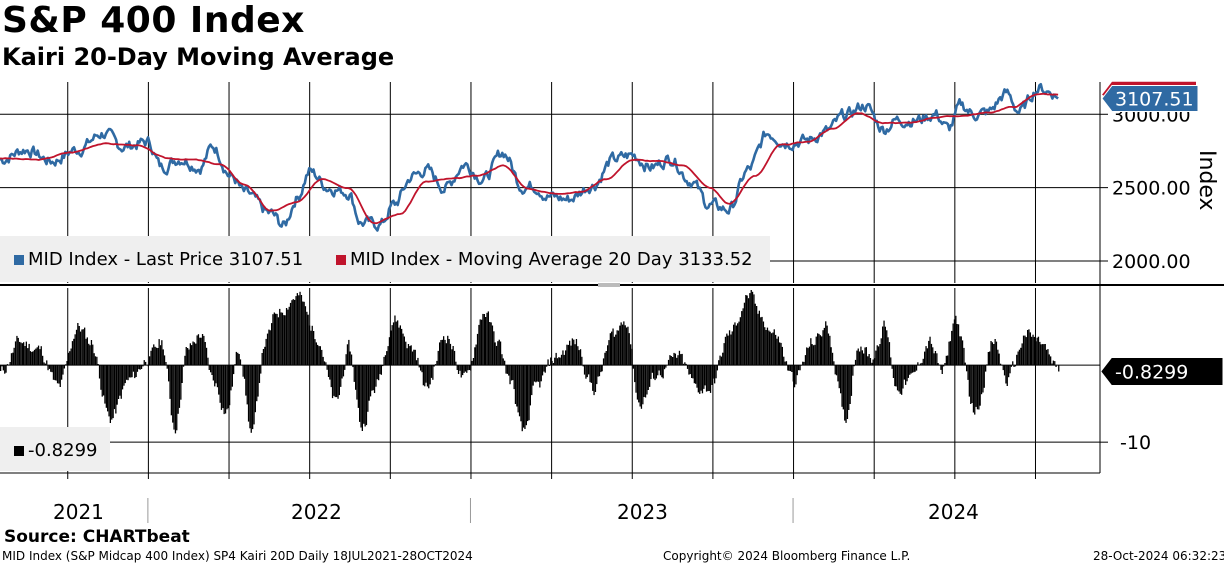 The height and width of the screenshot is (566, 1224). Describe the element at coordinates (1158, 556) in the screenshot. I see `footer-timestamp: 28-Oct-2024 06:32:23` at that location.